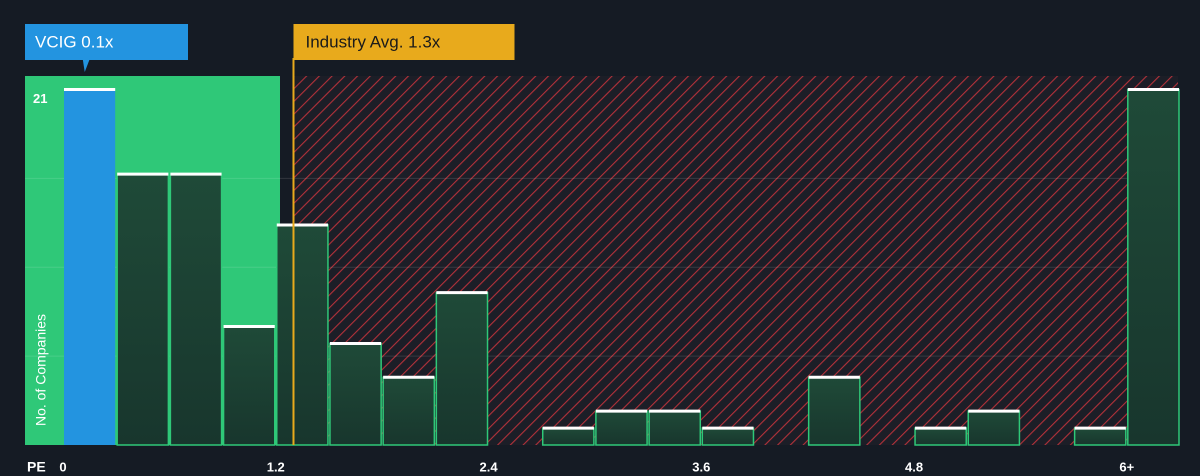 Image resolution: width=1200 pixels, height=476 pixels. What do you see at coordinates (36, 467) in the screenshot?
I see `x-axis-label: PE` at bounding box center [36, 467].